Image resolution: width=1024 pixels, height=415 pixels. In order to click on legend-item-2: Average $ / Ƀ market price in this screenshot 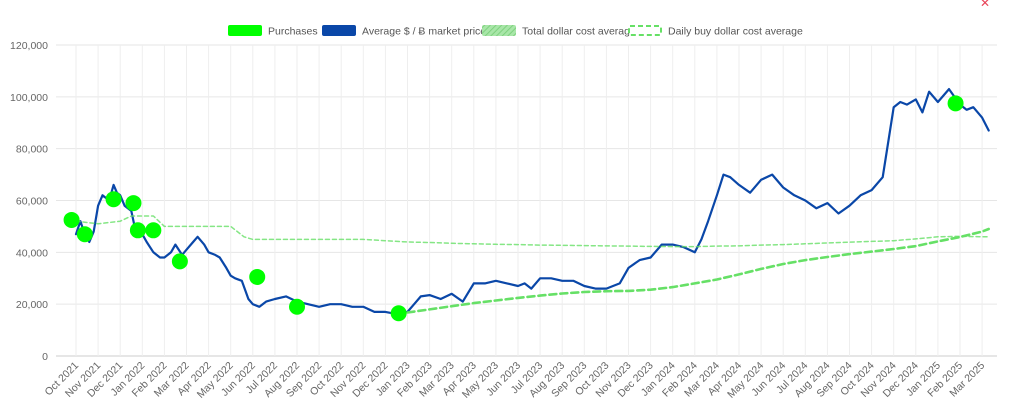, I will do `click(404, 31)`.